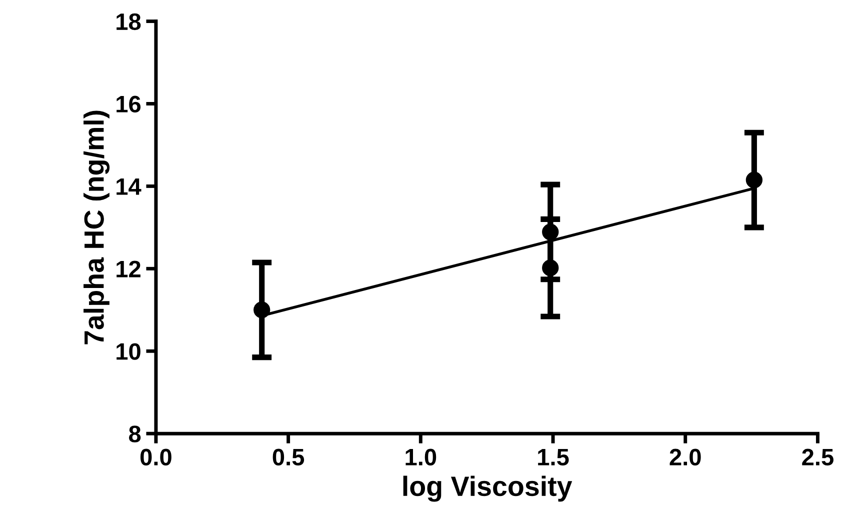 This screenshot has height=532, width=843. Describe the element at coordinates (818, 457) in the screenshot. I see `x-tick-label: 2.5` at that location.